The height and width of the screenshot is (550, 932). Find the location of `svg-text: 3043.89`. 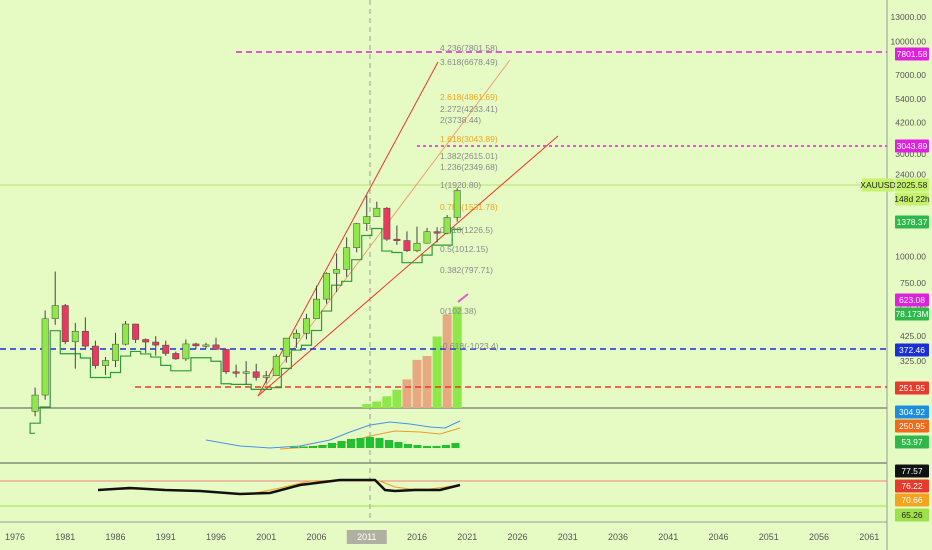

svg-text: 3043.89 is located at coordinates (912, 146).